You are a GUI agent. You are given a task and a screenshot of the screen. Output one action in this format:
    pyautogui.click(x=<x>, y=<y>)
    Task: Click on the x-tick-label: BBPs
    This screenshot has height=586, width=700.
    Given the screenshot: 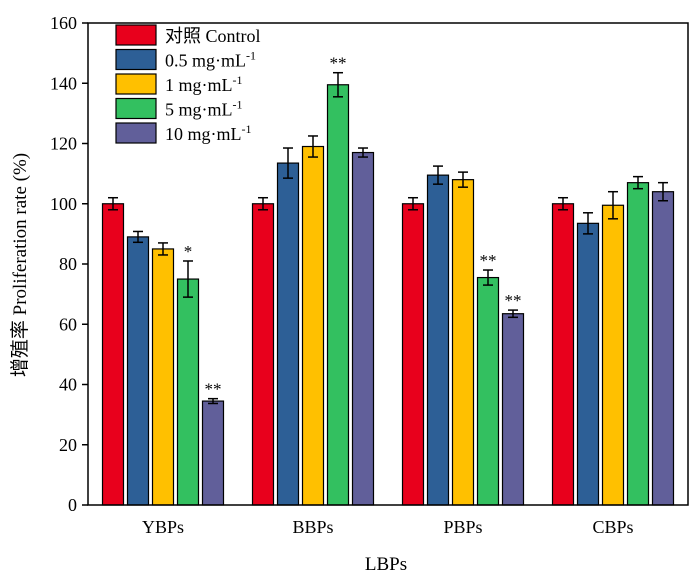 What is the action you would take?
    pyautogui.click(x=312, y=527)
    